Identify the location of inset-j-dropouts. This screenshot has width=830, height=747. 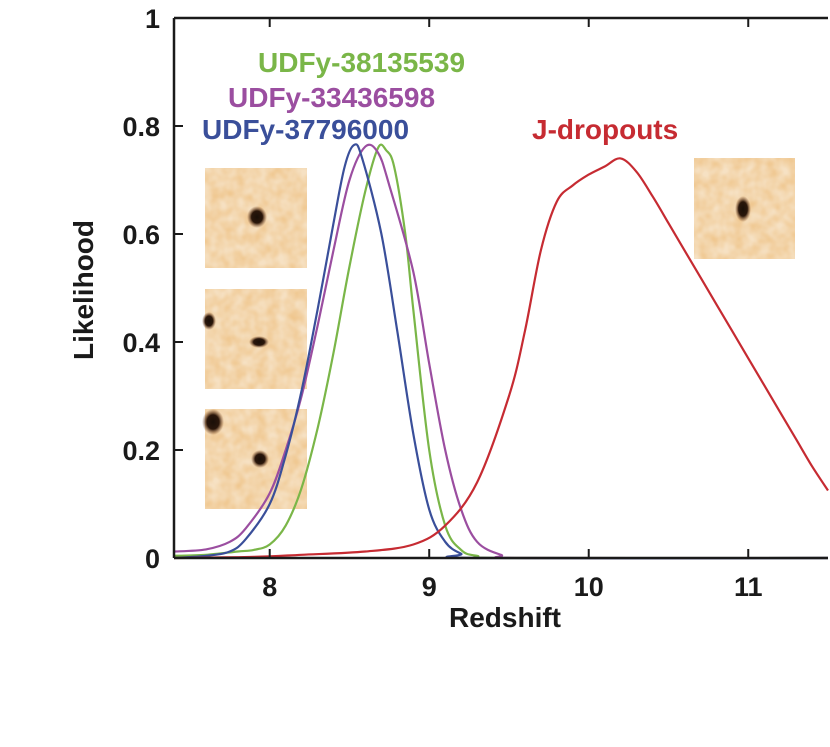
(744, 208).